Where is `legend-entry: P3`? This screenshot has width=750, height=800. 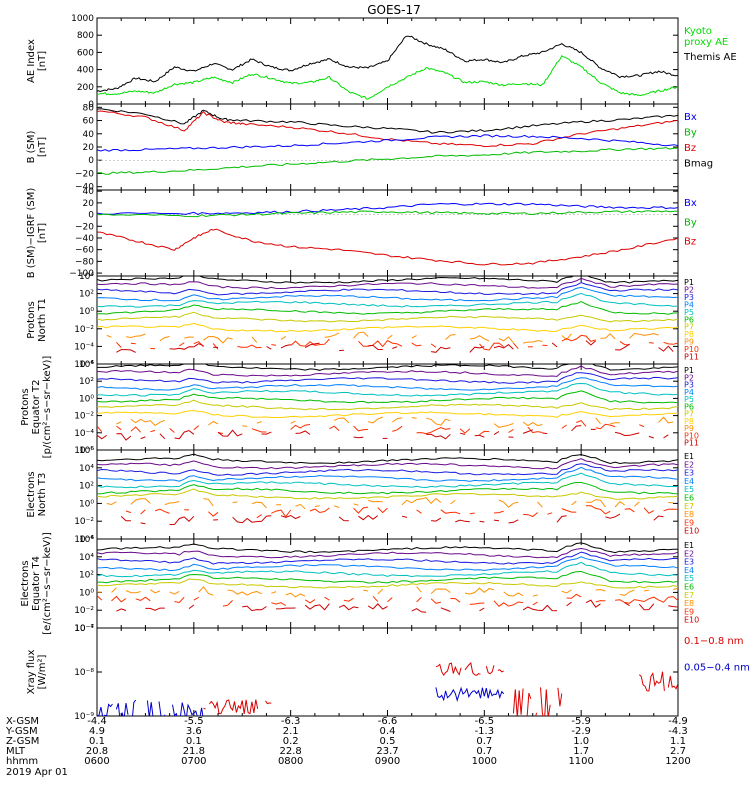
legend-entry: P3 is located at coordinates (689, 297).